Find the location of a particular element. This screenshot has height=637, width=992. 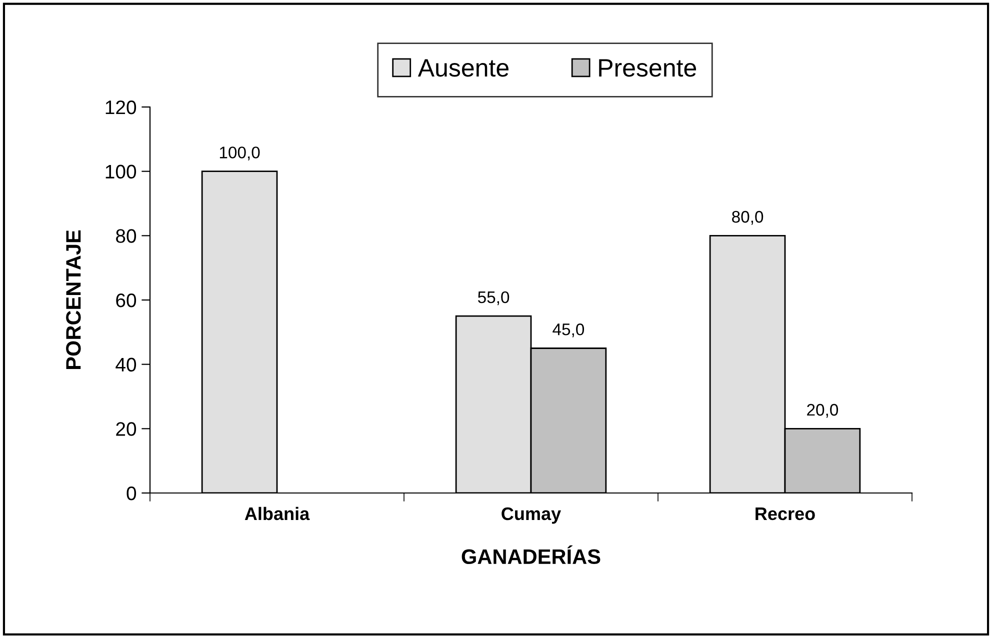

data-label: 20,0 is located at coordinates (822, 411).